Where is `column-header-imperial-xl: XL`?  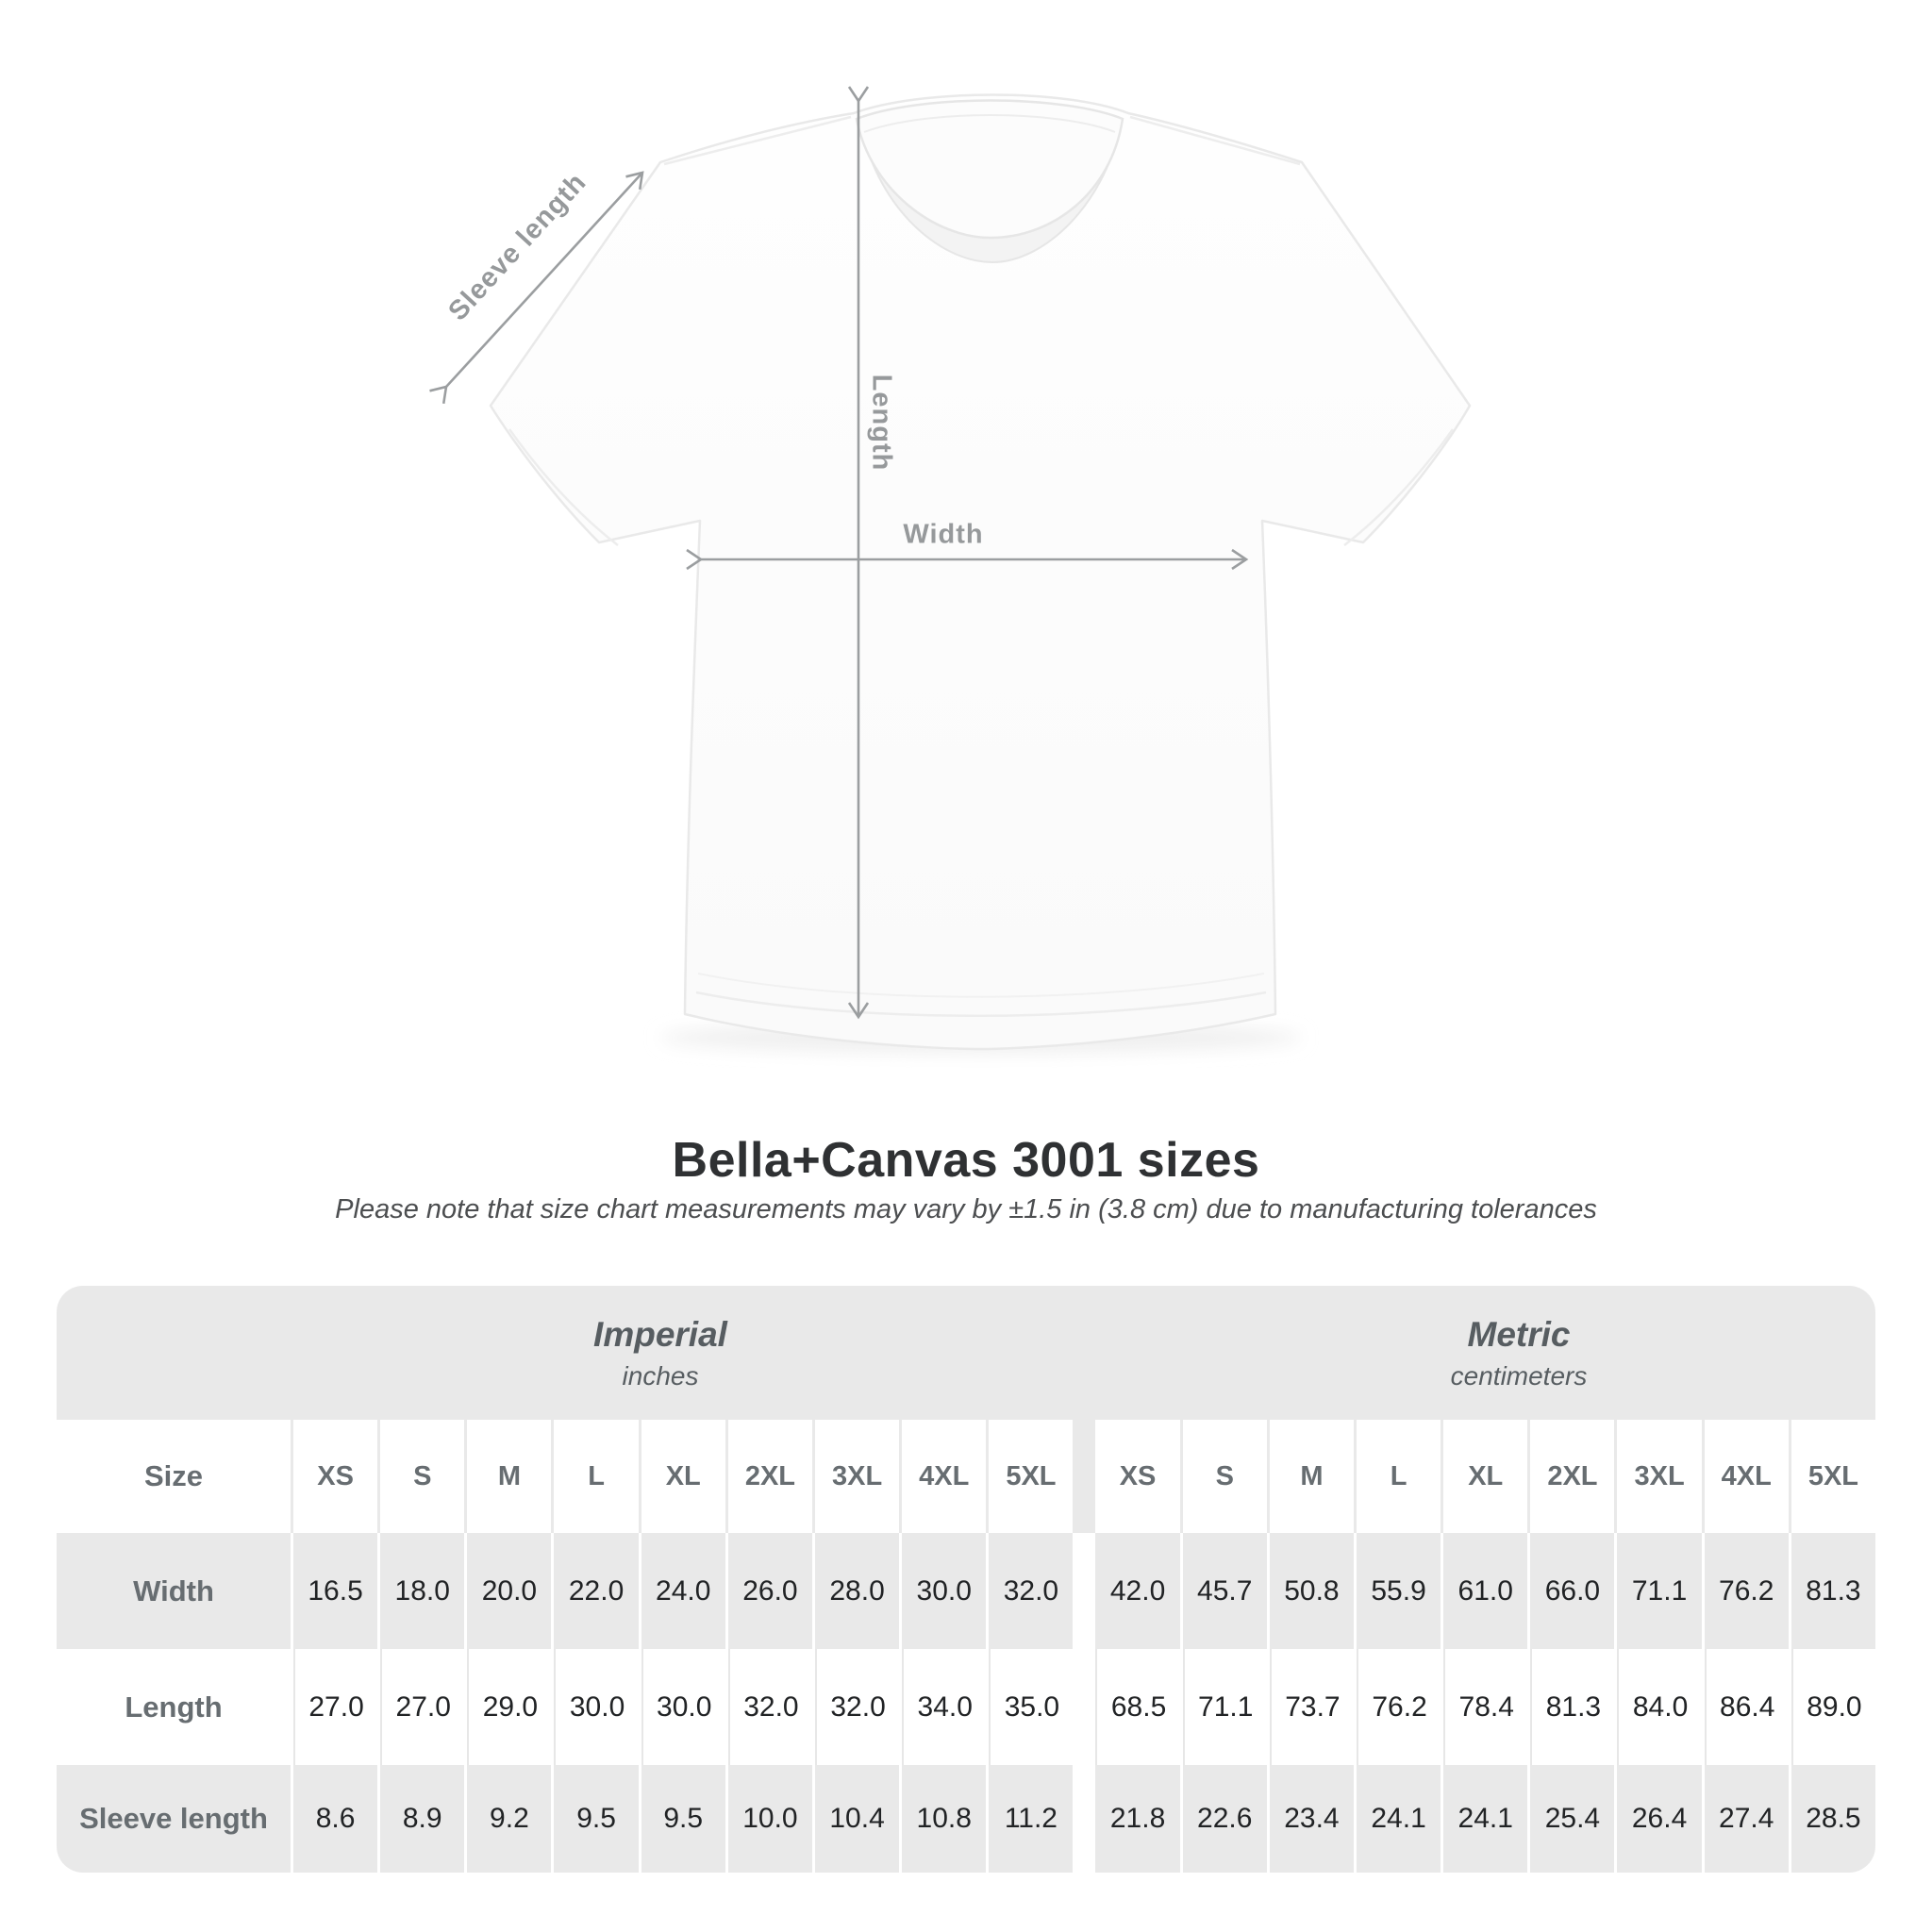 column-header-imperial-xl: XL is located at coordinates (683, 1476).